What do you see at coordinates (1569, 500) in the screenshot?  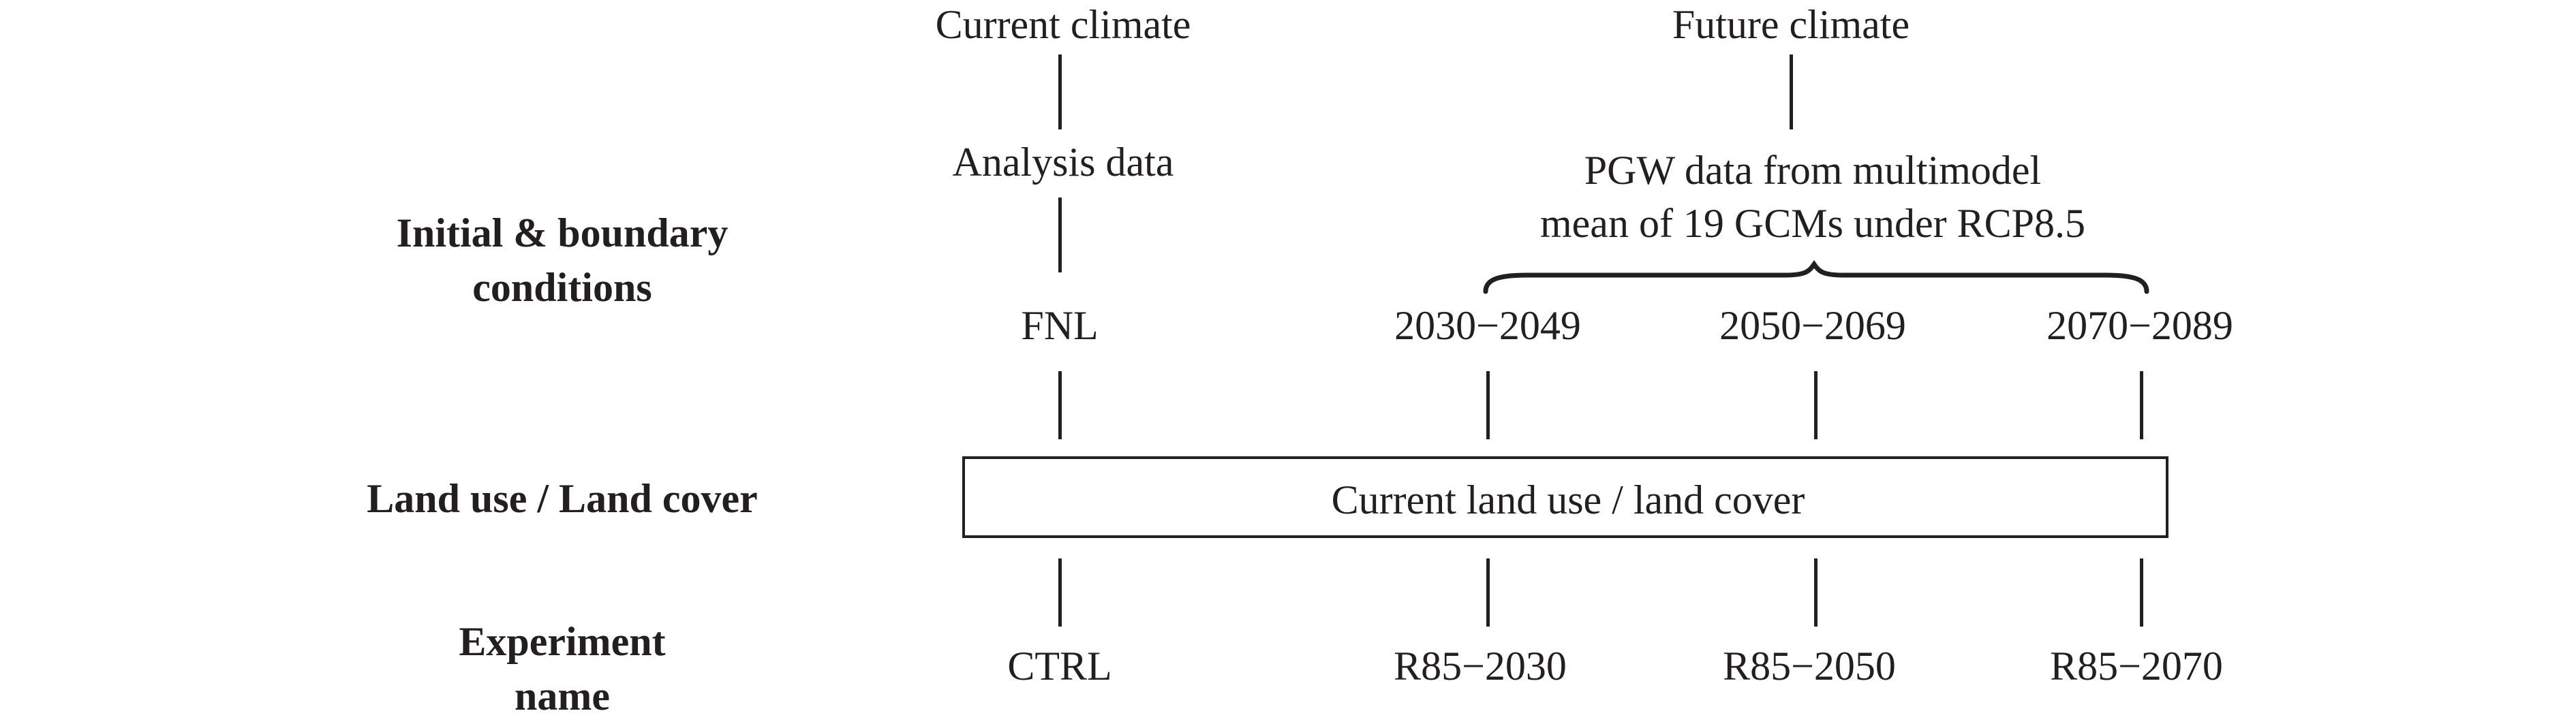 I see `land-use-box-label: Current land use / land cover` at bounding box center [1569, 500].